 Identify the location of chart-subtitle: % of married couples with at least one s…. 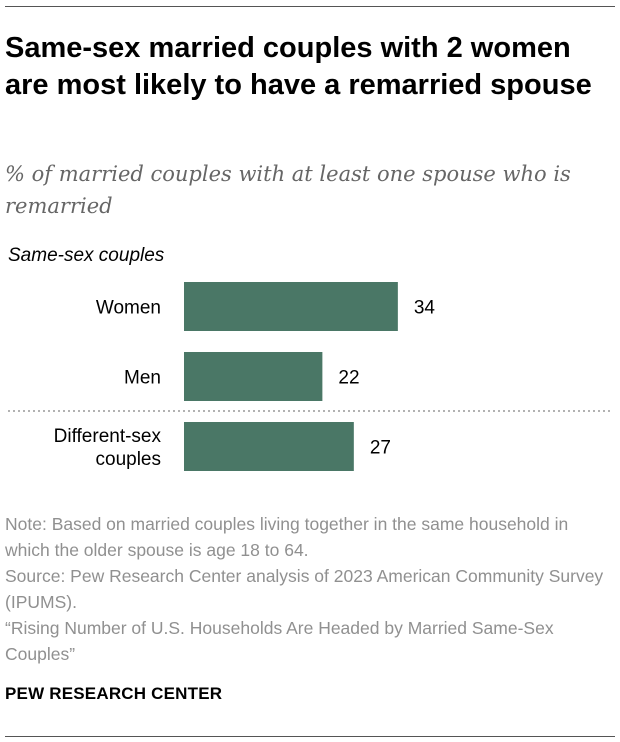
(288, 190).